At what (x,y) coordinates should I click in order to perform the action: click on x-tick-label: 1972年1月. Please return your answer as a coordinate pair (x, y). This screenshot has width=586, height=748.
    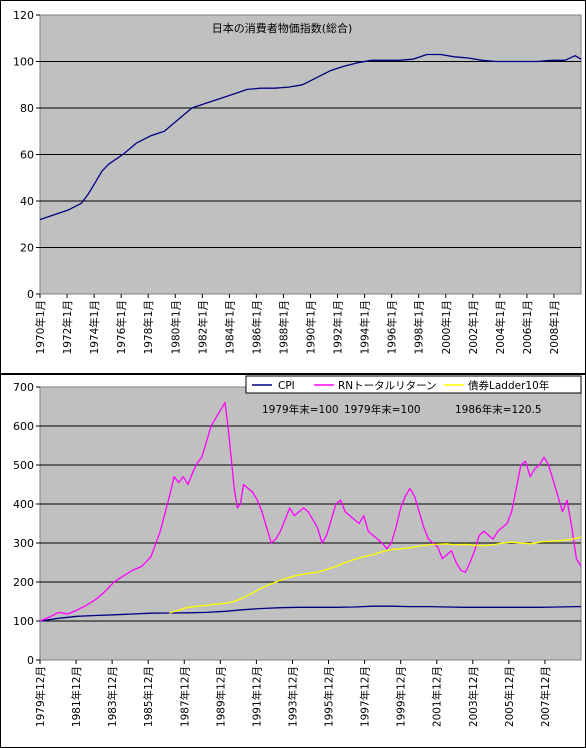
    Looking at the image, I should click on (67, 327).